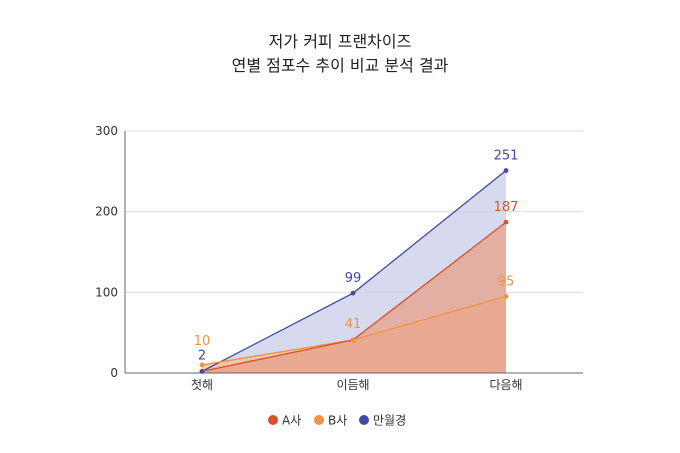 The width and height of the screenshot is (680, 453). Describe the element at coordinates (353, 324) in the screenshot. I see `data-label: 41` at that location.